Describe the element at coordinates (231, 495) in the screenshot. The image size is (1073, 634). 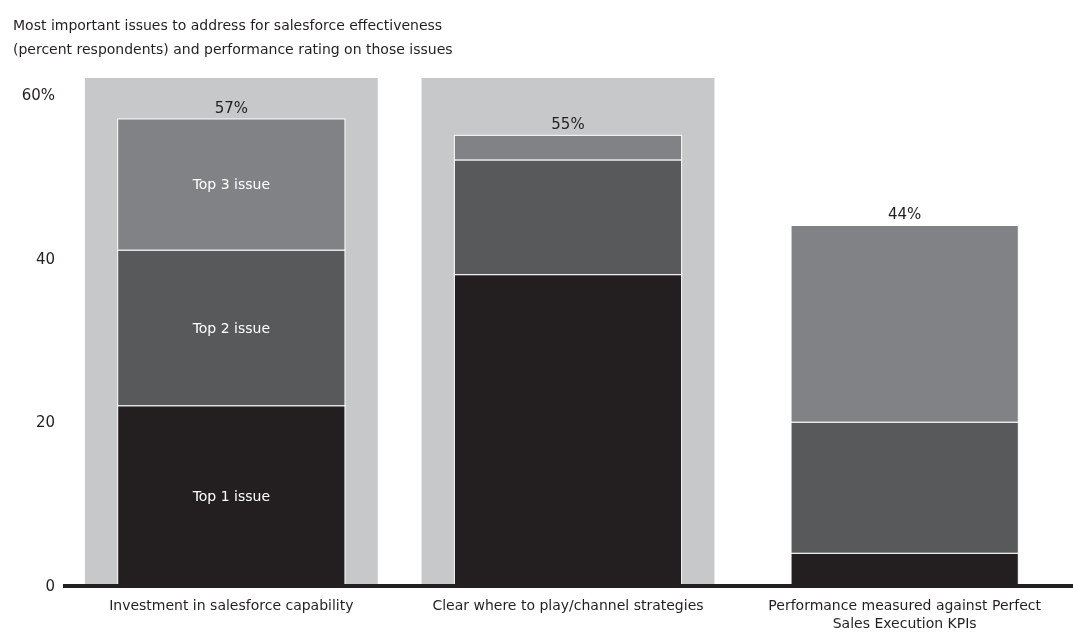
I see `series-label: Top 1 issue` at that location.